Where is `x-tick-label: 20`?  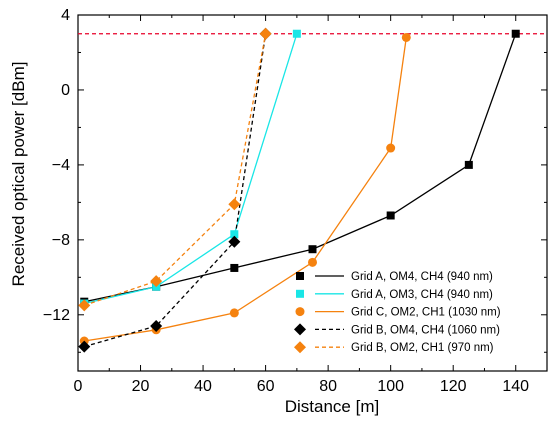 x-tick-label: 20 is located at coordinates (141, 386).